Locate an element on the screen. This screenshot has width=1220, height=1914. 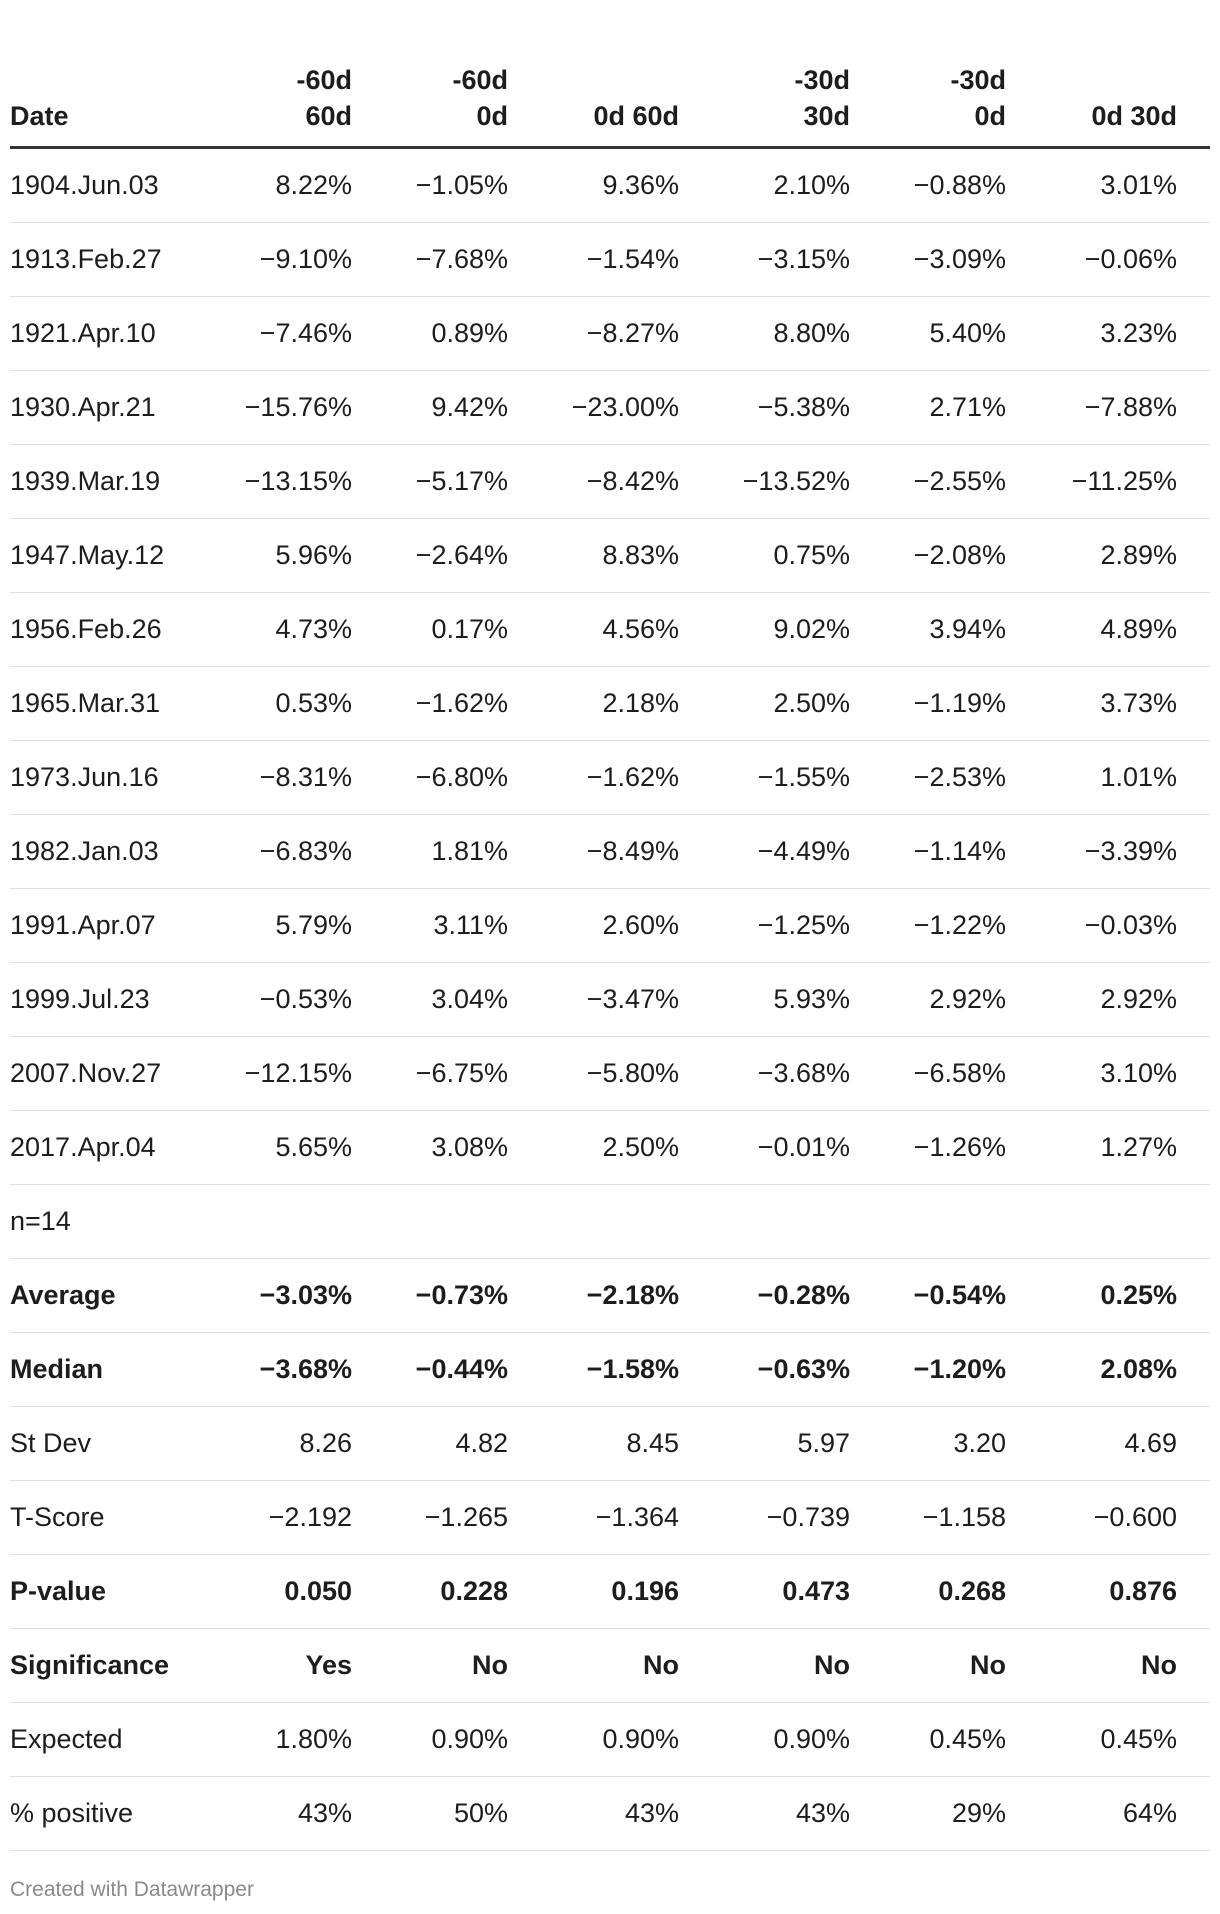
table-row: Significance Yes No No No No No is located at coordinates (610, 1665).